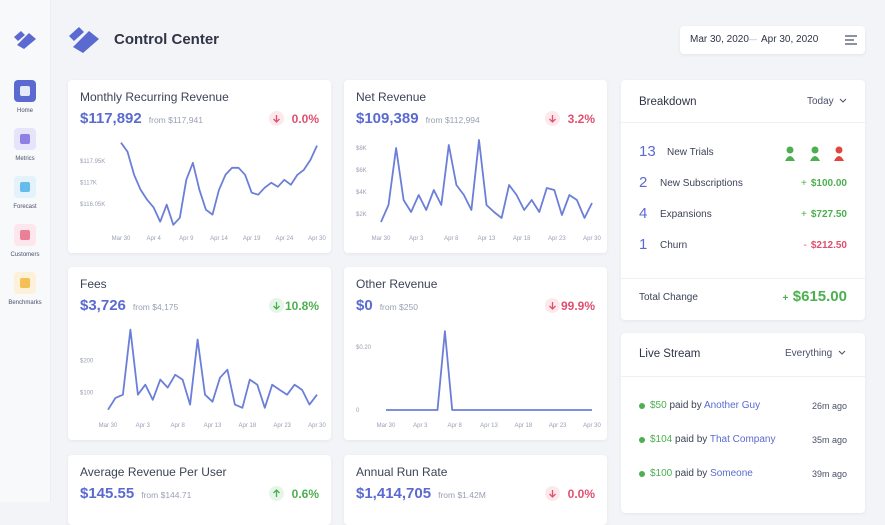 Image resolution: width=885 pixels, height=525 pixels. Describe the element at coordinates (25, 255) in the screenshot. I see `nav-label: Customers` at that location.